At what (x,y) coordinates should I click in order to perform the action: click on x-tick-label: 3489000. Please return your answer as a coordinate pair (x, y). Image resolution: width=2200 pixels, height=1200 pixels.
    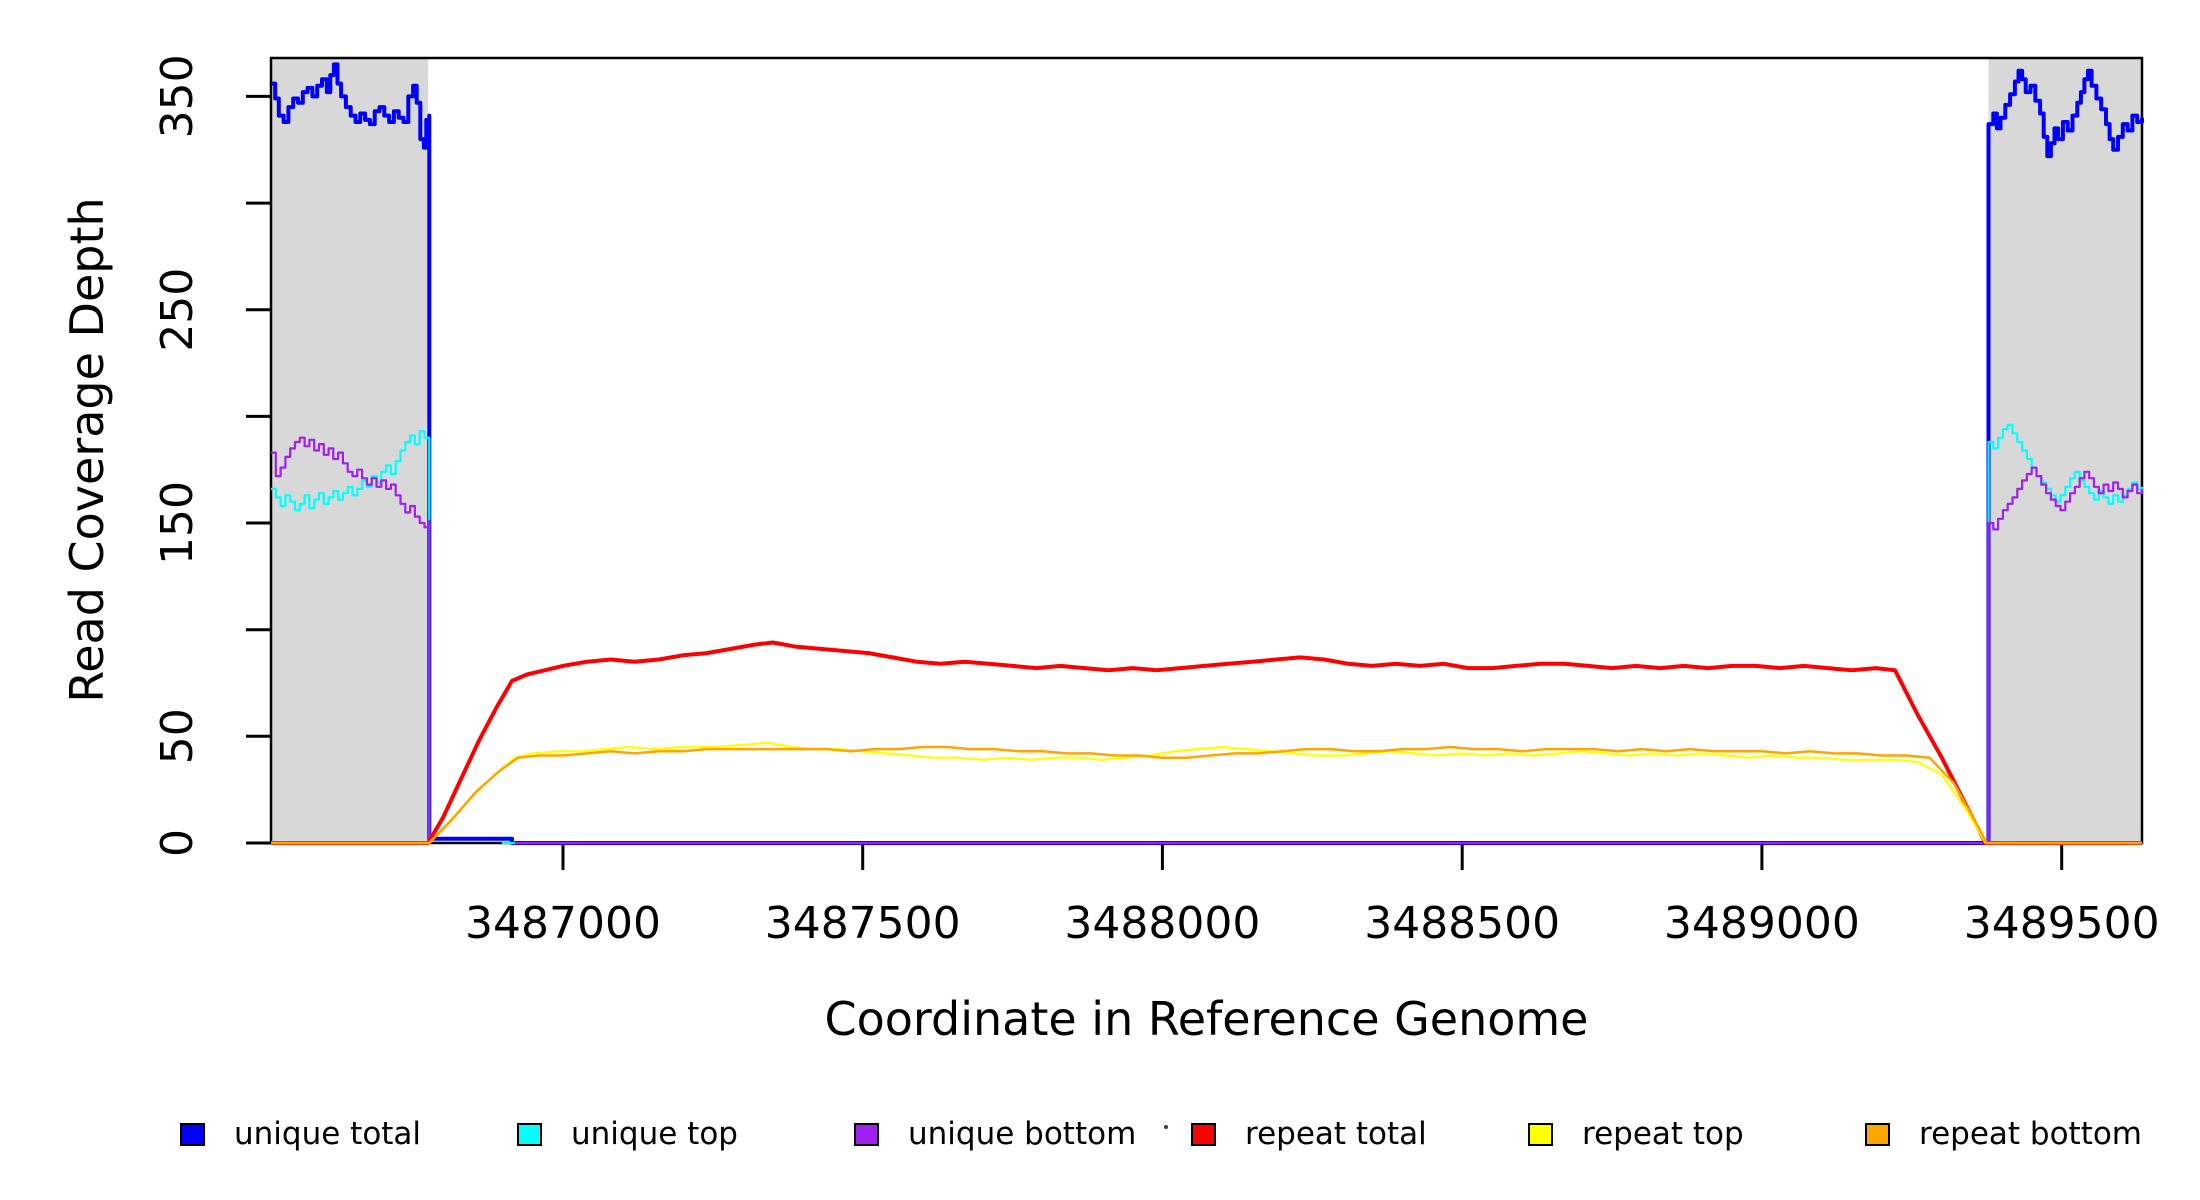
    Looking at the image, I should click on (1762, 923).